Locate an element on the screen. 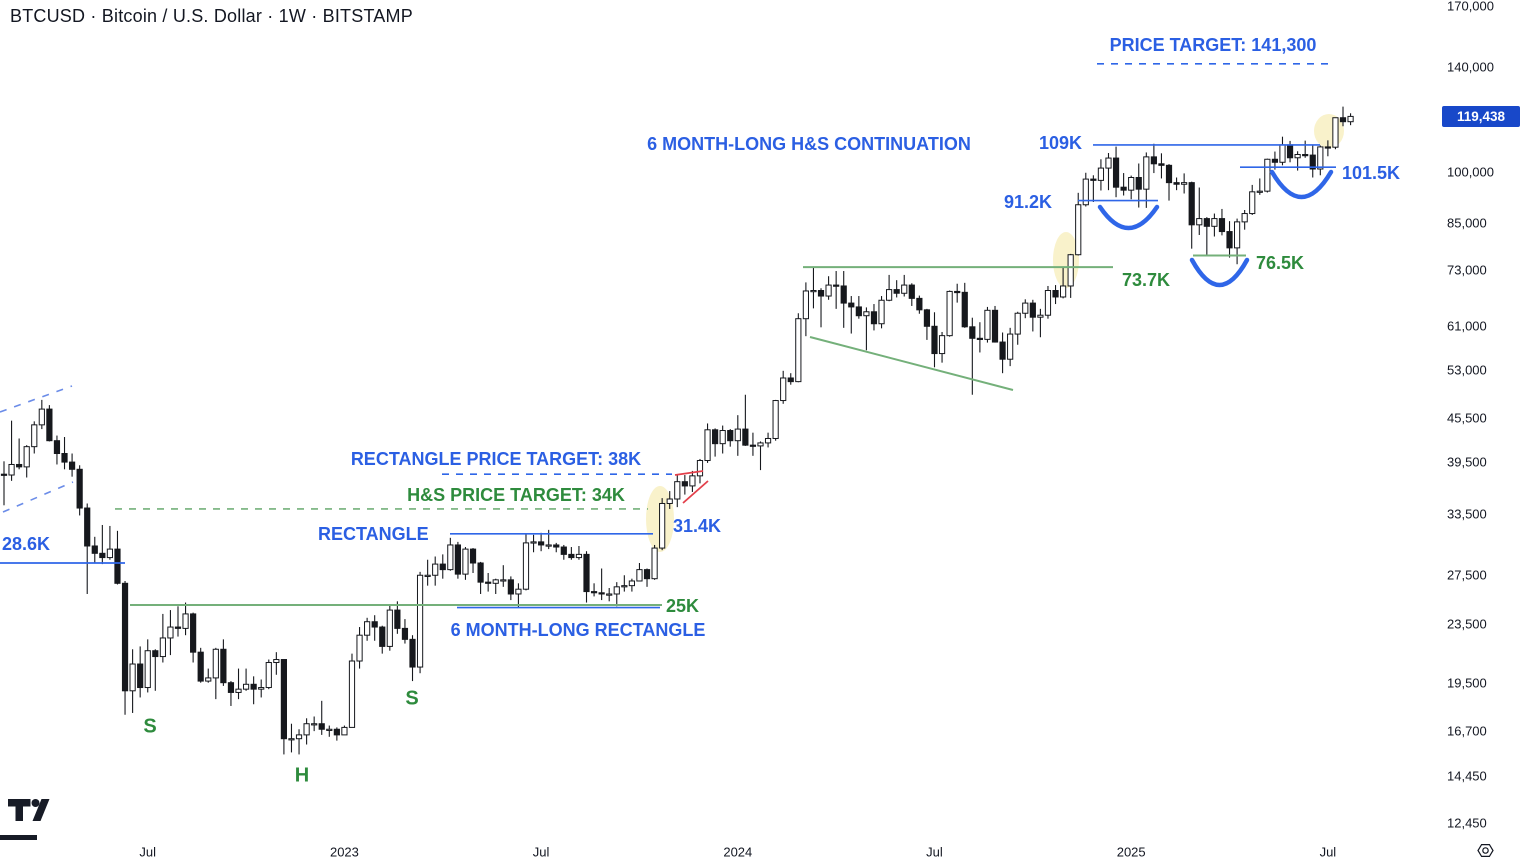  tradingview-logo is located at coordinates (29, 810).